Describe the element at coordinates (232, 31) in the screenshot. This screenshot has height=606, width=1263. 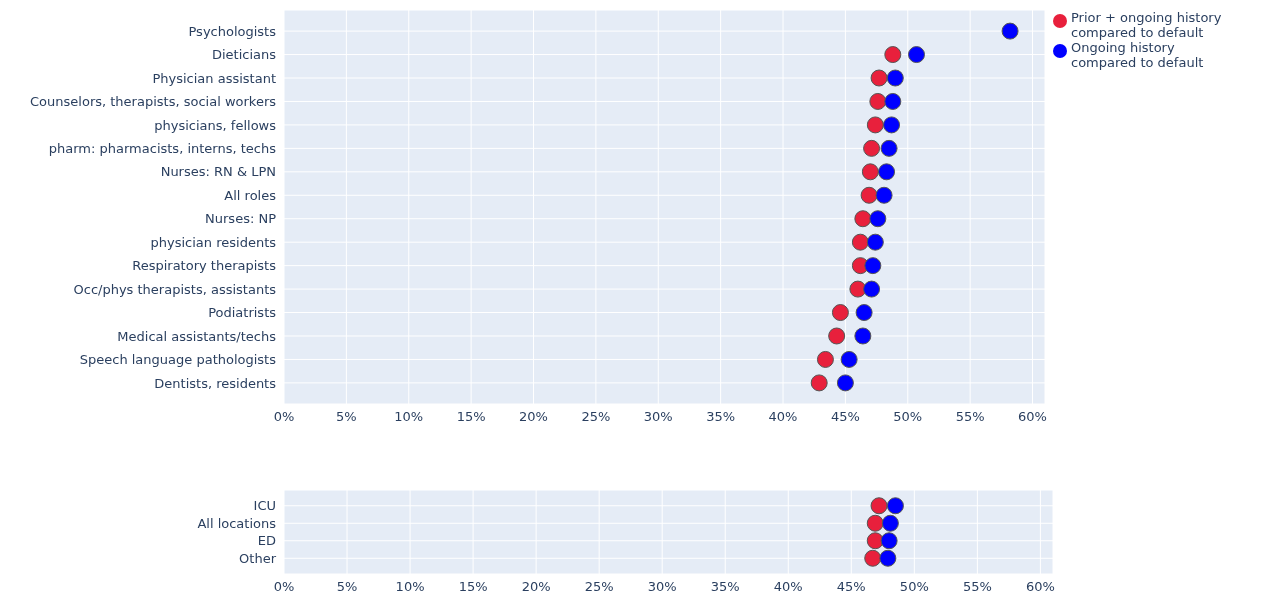
I see `y-tick-label: Psychologists` at that location.